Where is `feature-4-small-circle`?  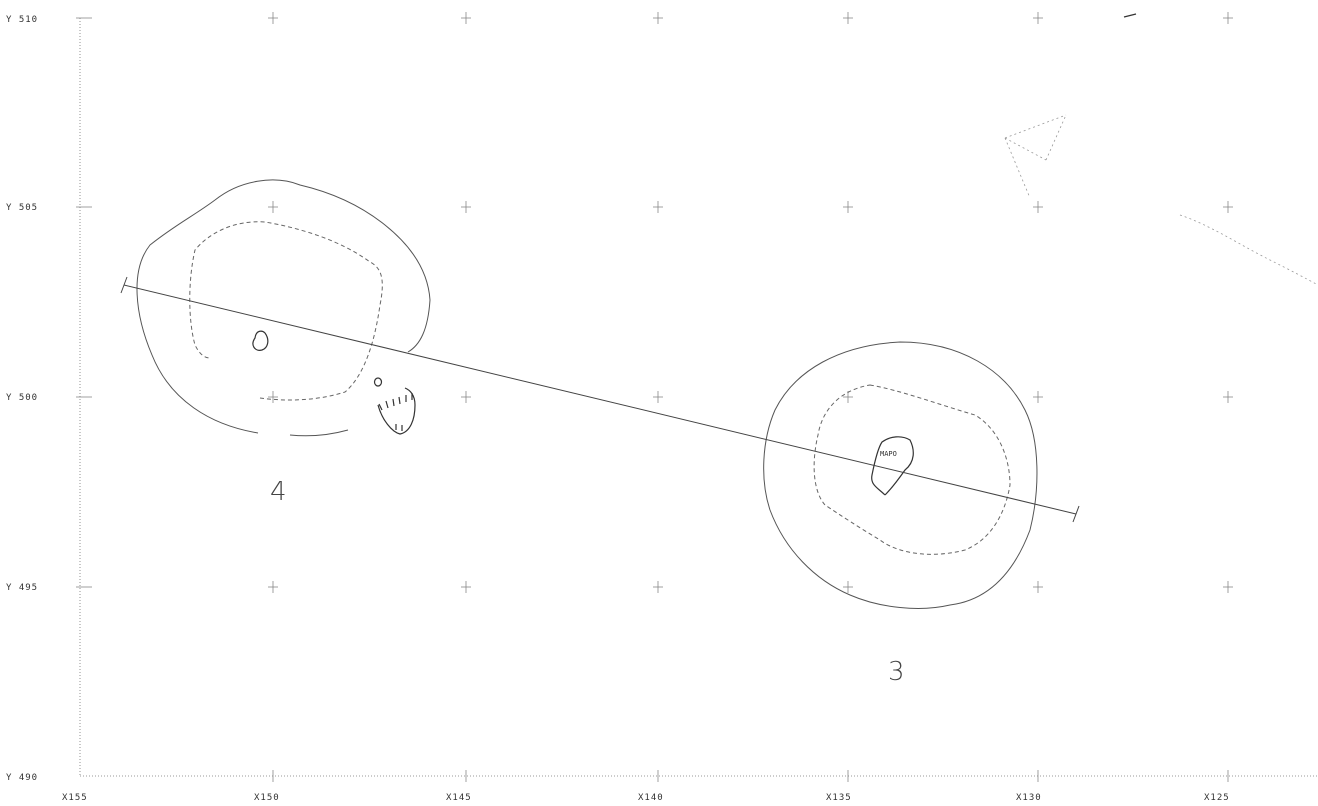 feature-4-small-circle is located at coordinates (378, 382).